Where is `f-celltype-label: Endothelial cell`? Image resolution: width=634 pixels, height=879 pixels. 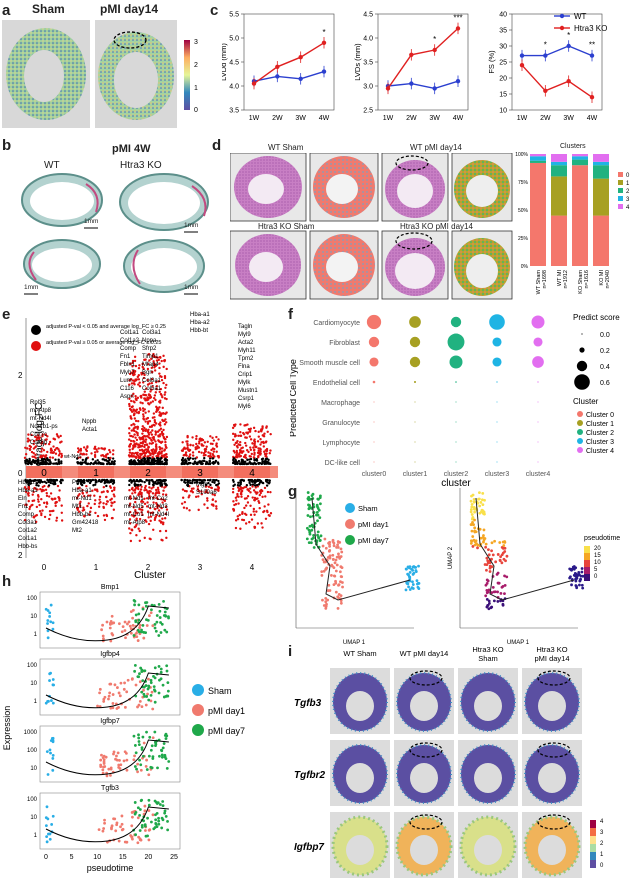 f-celltype-label: Endothelial cell is located at coordinates (337, 383).